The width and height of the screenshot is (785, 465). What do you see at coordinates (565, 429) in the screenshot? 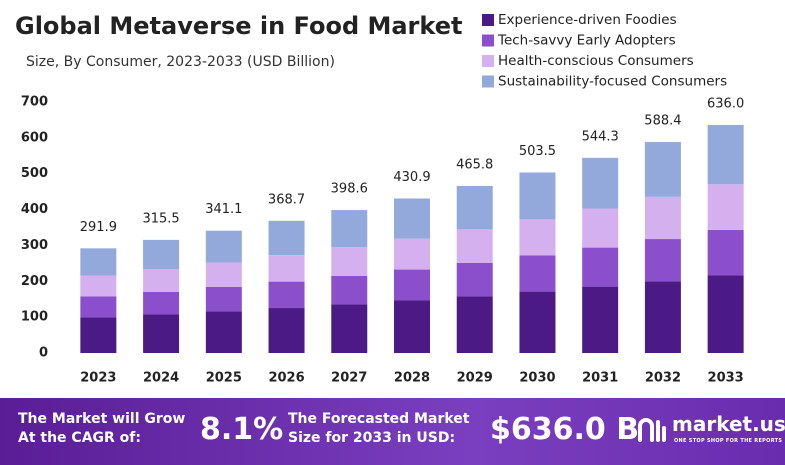
I see `forecast-value: $636.0 B` at bounding box center [565, 429].